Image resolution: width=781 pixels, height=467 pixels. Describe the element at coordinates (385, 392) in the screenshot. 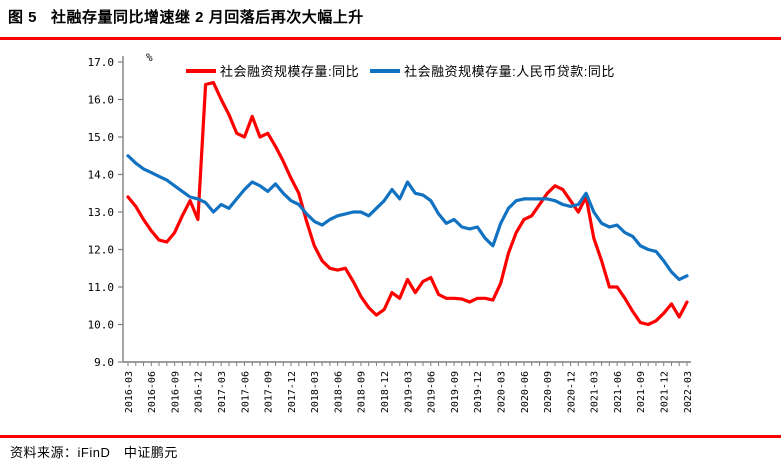

I see `x-tick-label: 2018-12` at that location.